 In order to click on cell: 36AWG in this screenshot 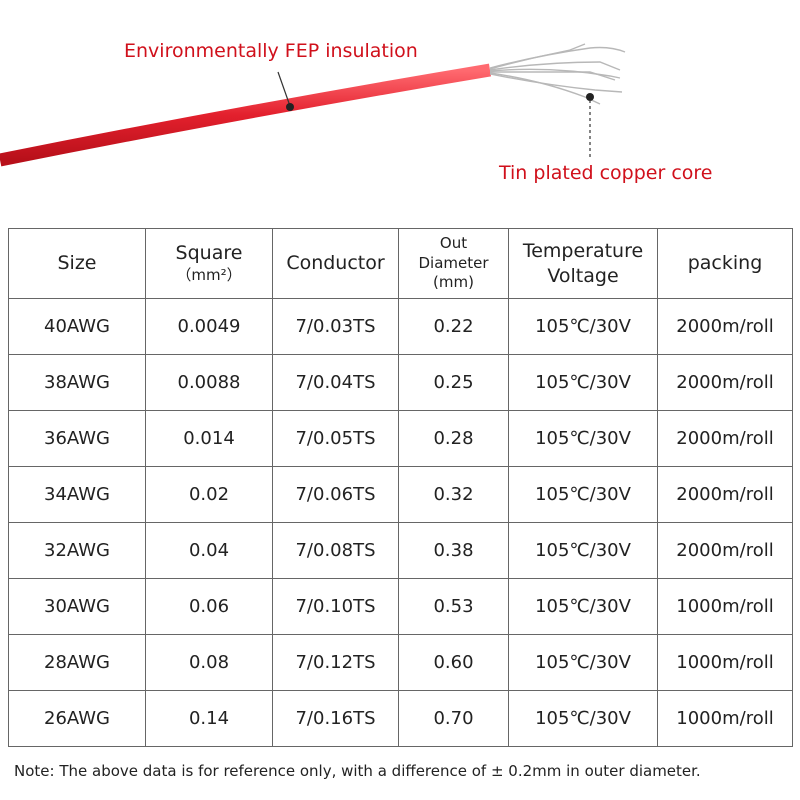, I will do `click(77, 438)`.